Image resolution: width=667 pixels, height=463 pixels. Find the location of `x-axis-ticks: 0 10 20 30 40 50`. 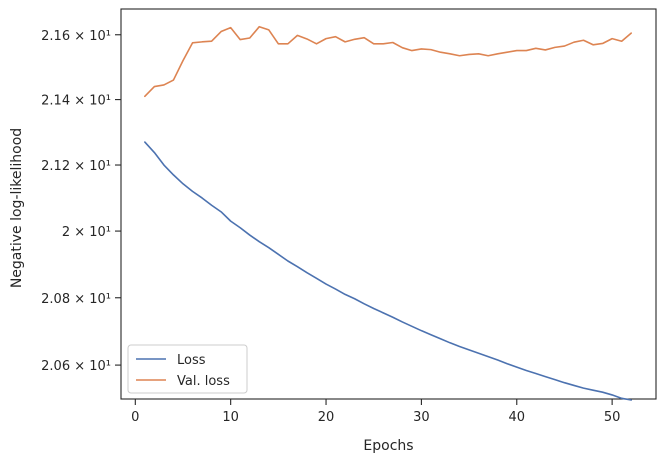

x-axis-ticks: 0 10 20 30 40 50 is located at coordinates (375, 412).